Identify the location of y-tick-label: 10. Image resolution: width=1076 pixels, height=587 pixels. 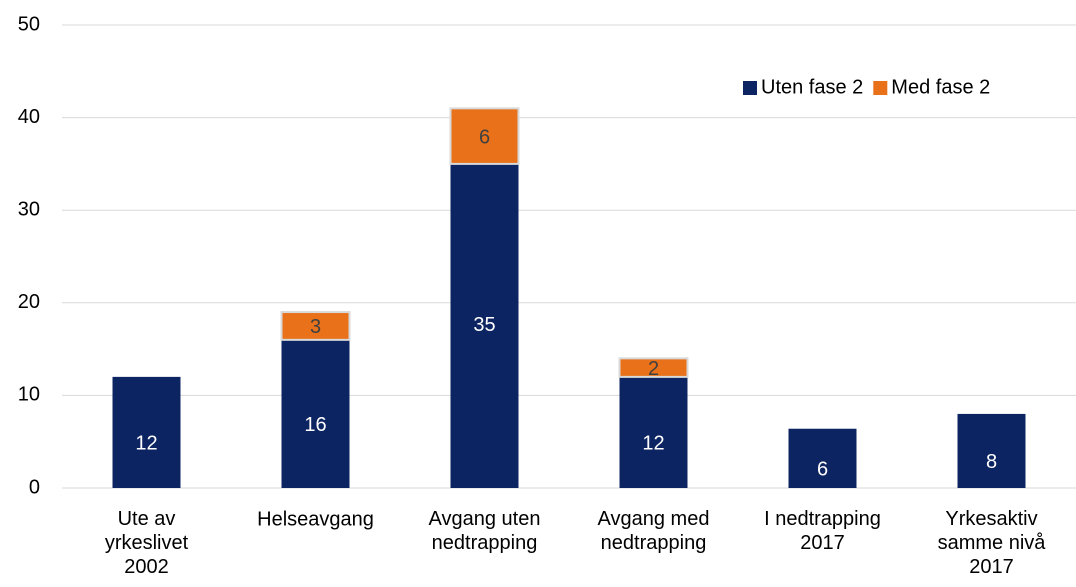
(29, 395).